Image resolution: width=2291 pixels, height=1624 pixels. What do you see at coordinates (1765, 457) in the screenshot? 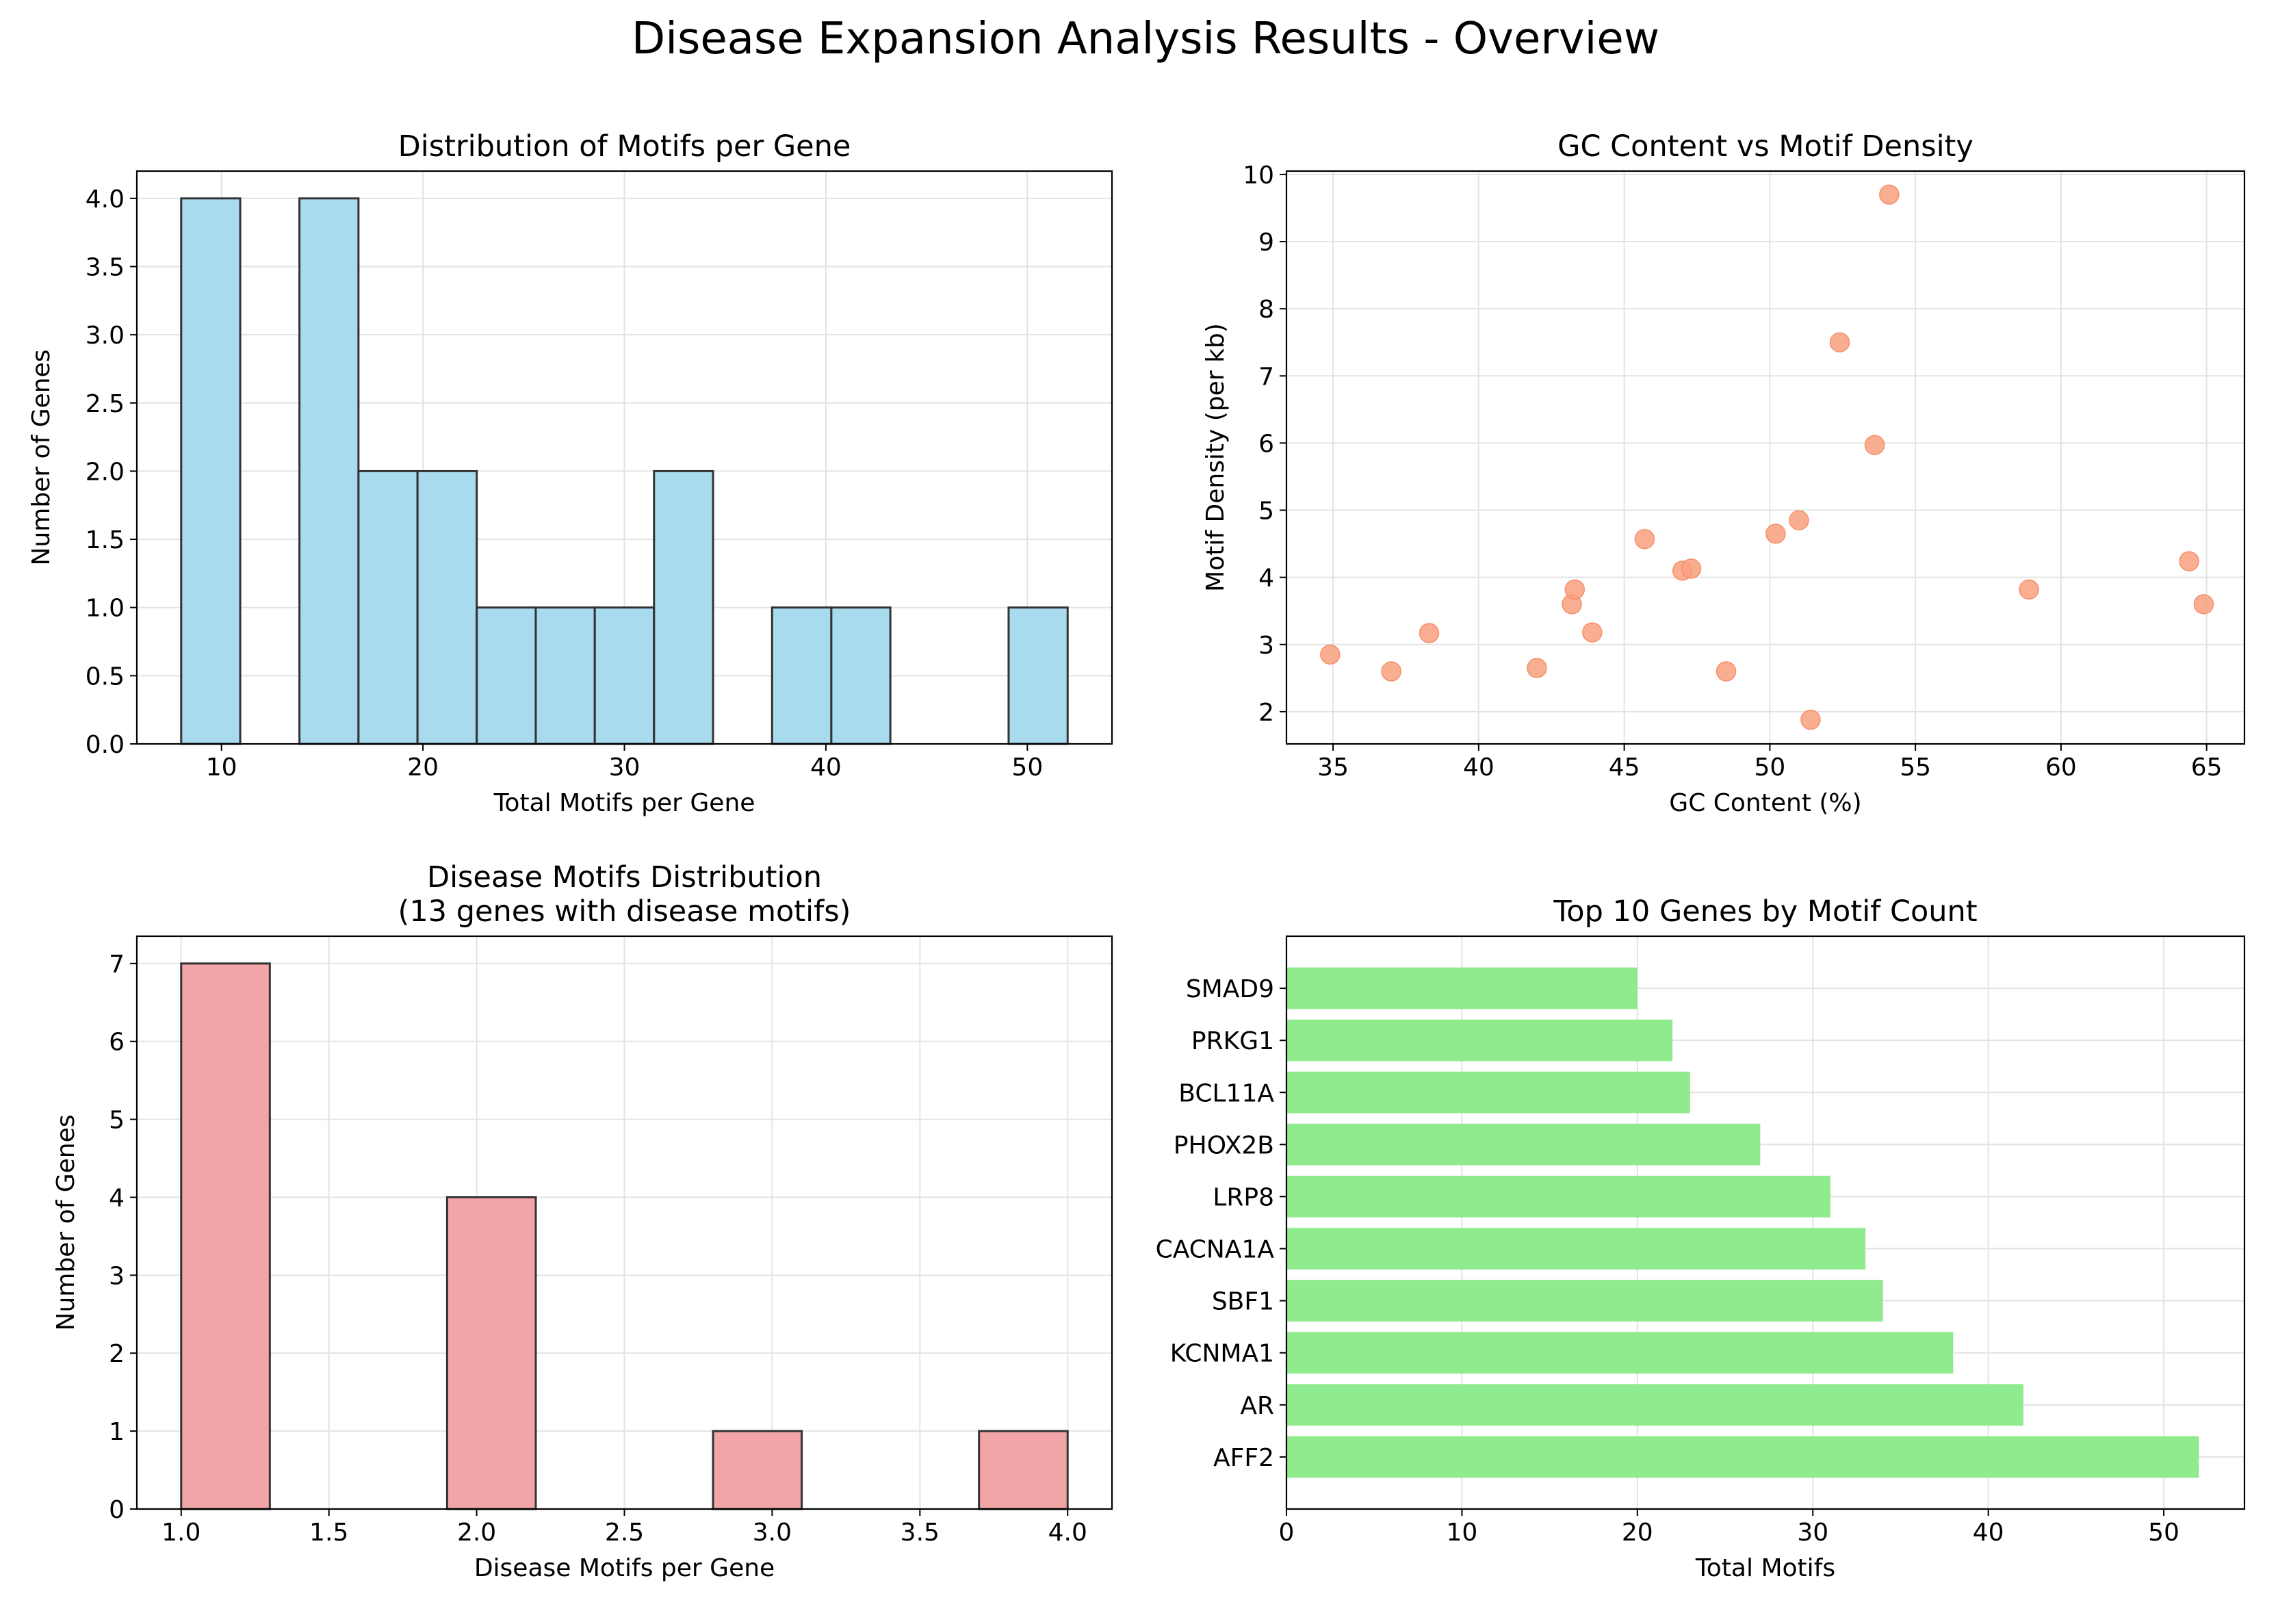
I see `plot-frame` at bounding box center [1765, 457].